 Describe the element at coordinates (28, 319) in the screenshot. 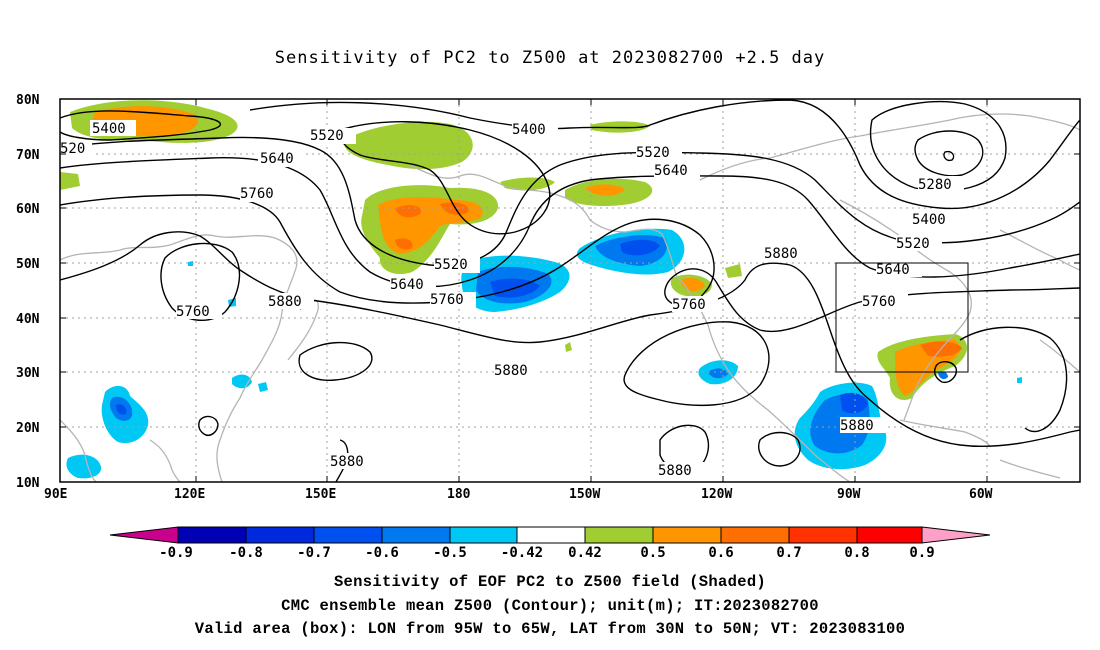

I see `lat-label-40n: 40N` at that location.